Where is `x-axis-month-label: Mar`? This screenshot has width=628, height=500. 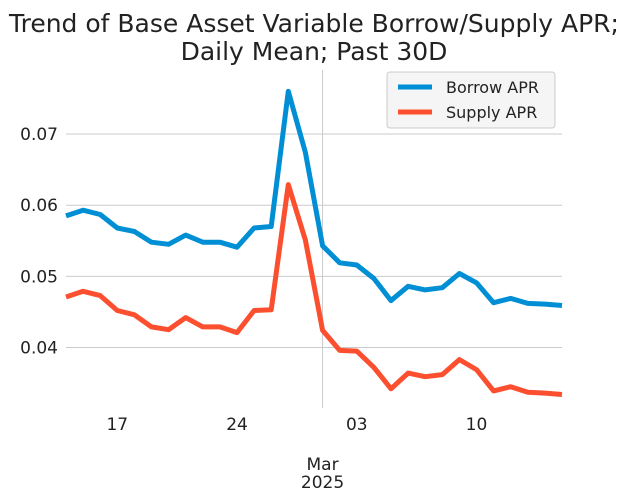
x-axis-month-label: Mar is located at coordinates (323, 465).